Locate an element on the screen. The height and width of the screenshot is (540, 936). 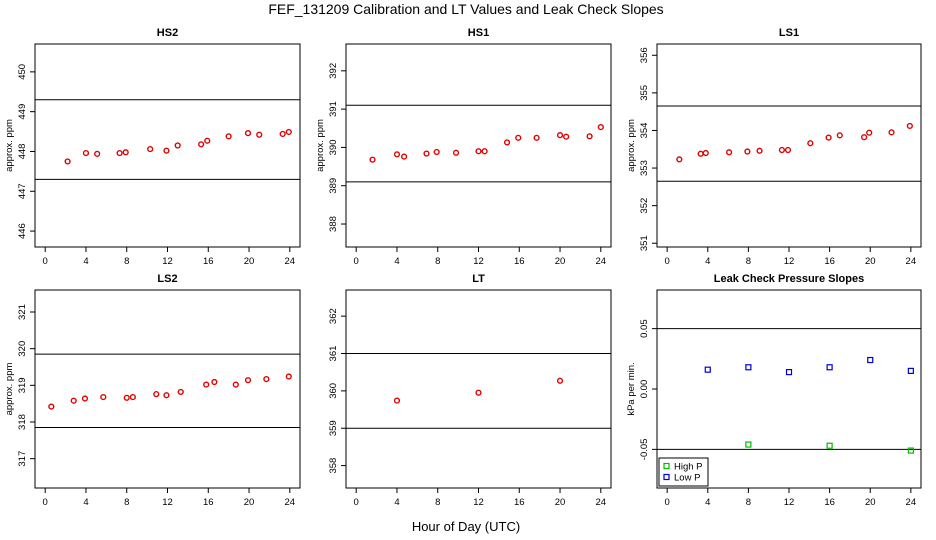
y-tick-label: 353 is located at coordinates (644, 168).